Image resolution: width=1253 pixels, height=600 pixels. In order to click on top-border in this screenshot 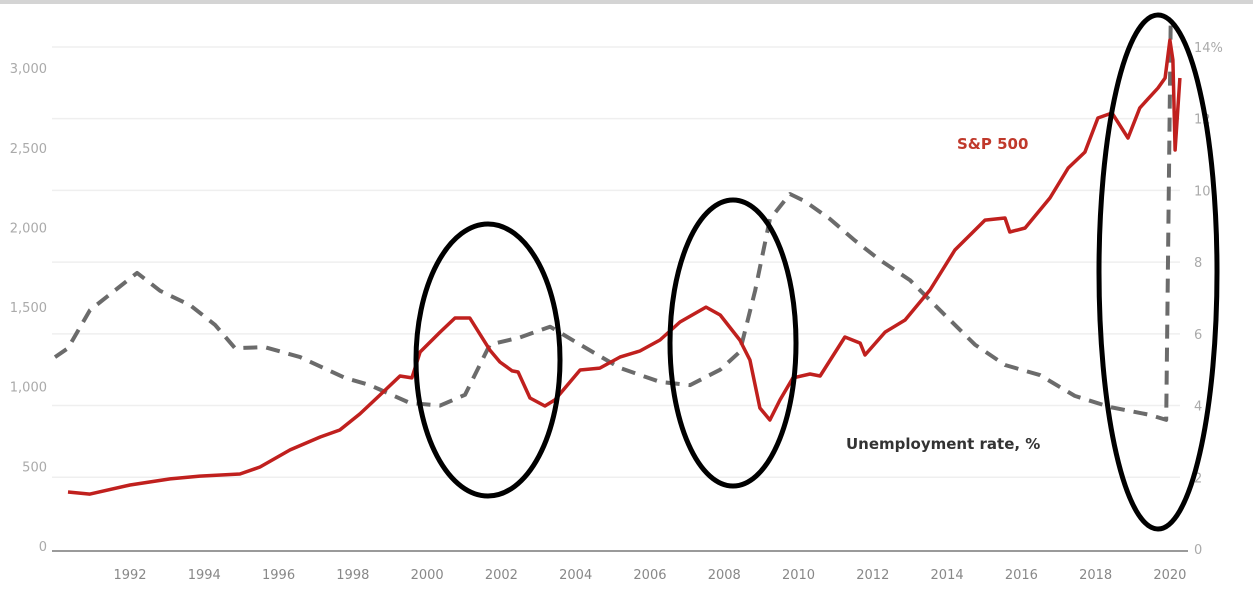, I will do `click(626, 2)`.